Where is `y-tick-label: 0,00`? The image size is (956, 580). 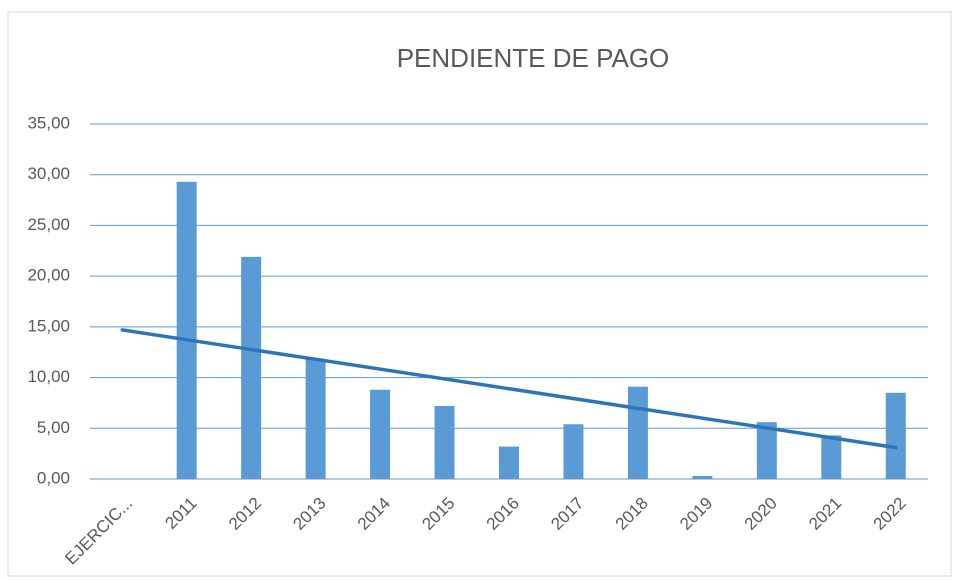
y-tick-label: 0,00 is located at coordinates (53, 477).